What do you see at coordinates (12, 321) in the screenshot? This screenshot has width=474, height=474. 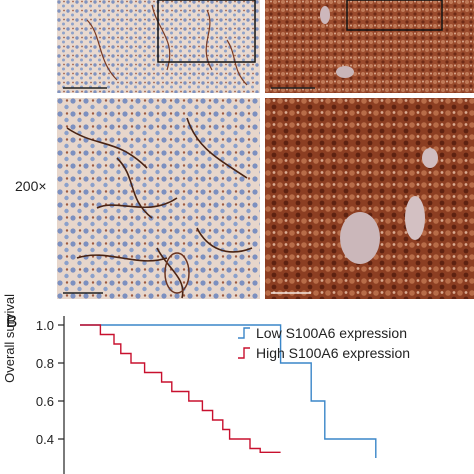 I see `panel-letter-b: B` at bounding box center [12, 321].